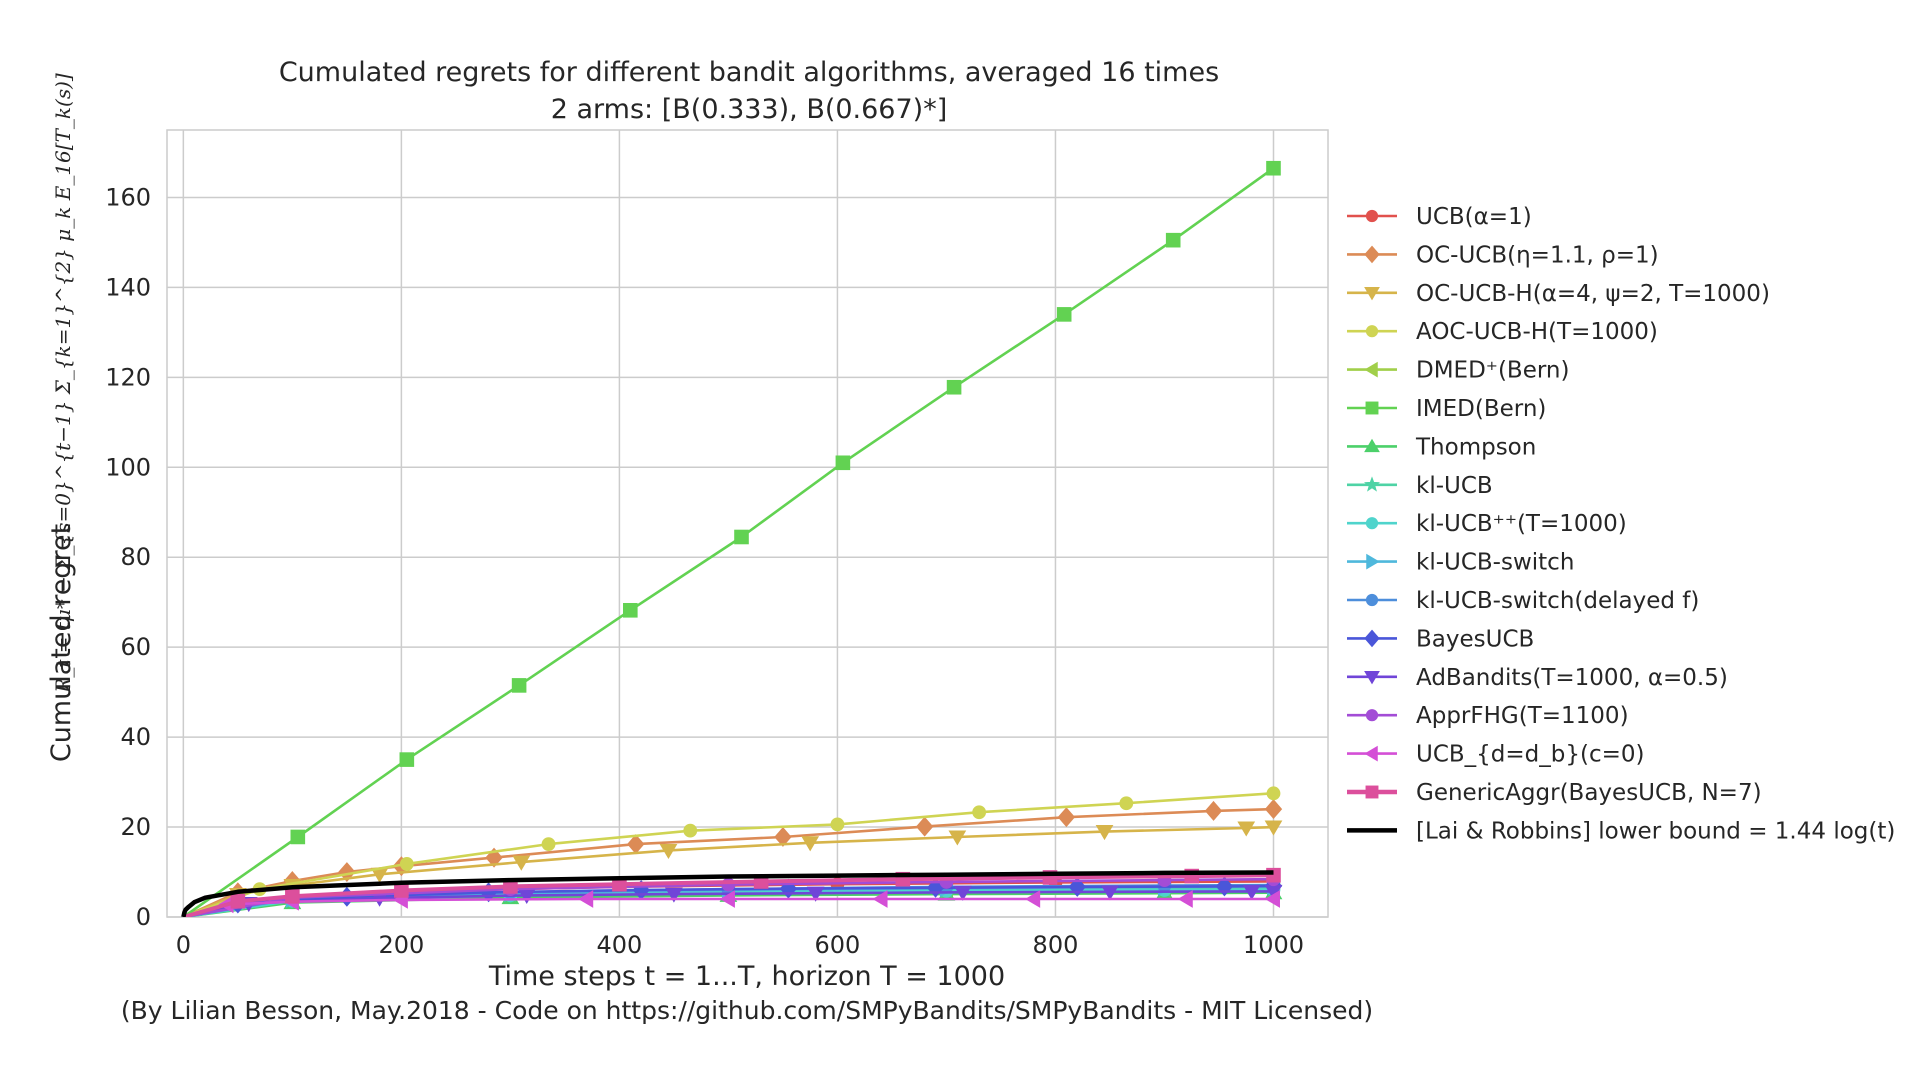  Describe the element at coordinates (1530, 755) in the screenshot. I see `legend-label: UCB_{d=d_b}(c=0)` at that location.